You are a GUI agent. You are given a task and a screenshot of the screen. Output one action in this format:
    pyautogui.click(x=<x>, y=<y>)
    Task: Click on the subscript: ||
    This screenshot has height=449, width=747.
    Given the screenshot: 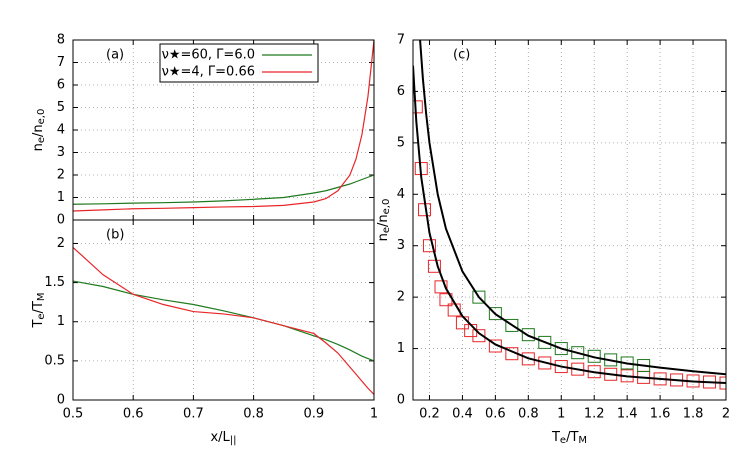 What is the action you would take?
    pyautogui.click(x=233, y=440)
    